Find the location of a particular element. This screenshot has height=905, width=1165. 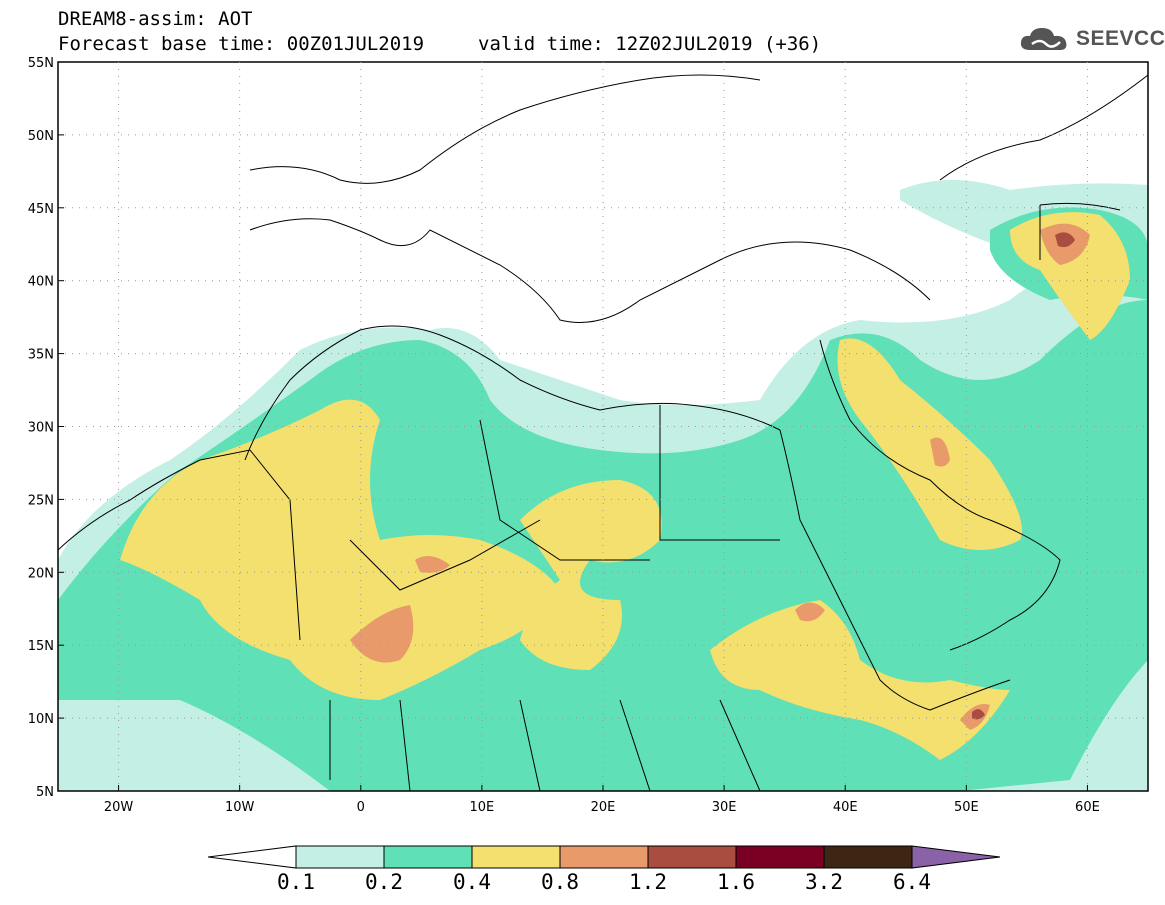

lat-tick-label: 10N is located at coordinates (41, 719).